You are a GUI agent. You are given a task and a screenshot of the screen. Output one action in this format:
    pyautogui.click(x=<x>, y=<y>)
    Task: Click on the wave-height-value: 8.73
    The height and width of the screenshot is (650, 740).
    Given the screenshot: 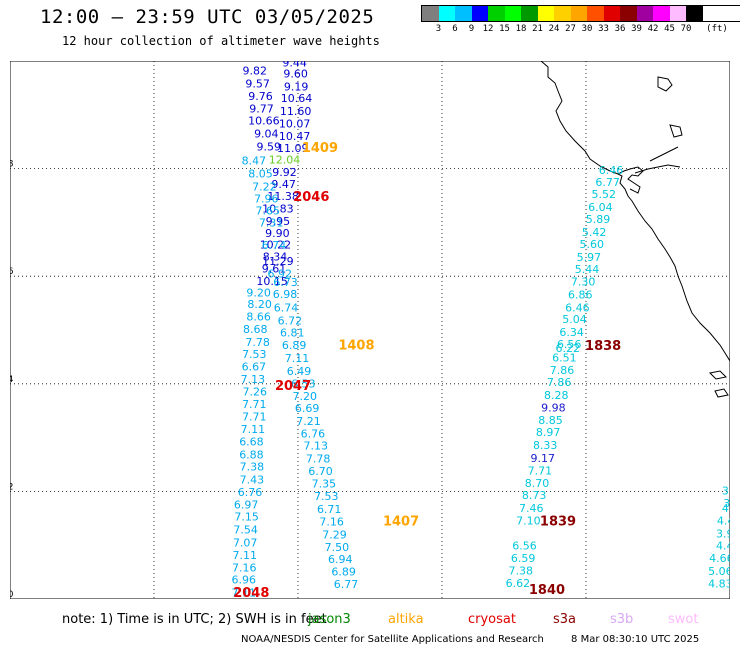 What is the action you would take?
    pyautogui.click(x=534, y=495)
    